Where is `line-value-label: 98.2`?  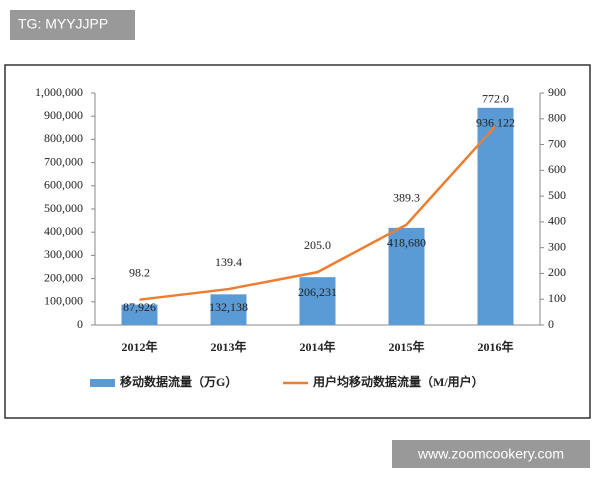 line-value-label: 98.2 is located at coordinates (139, 272).